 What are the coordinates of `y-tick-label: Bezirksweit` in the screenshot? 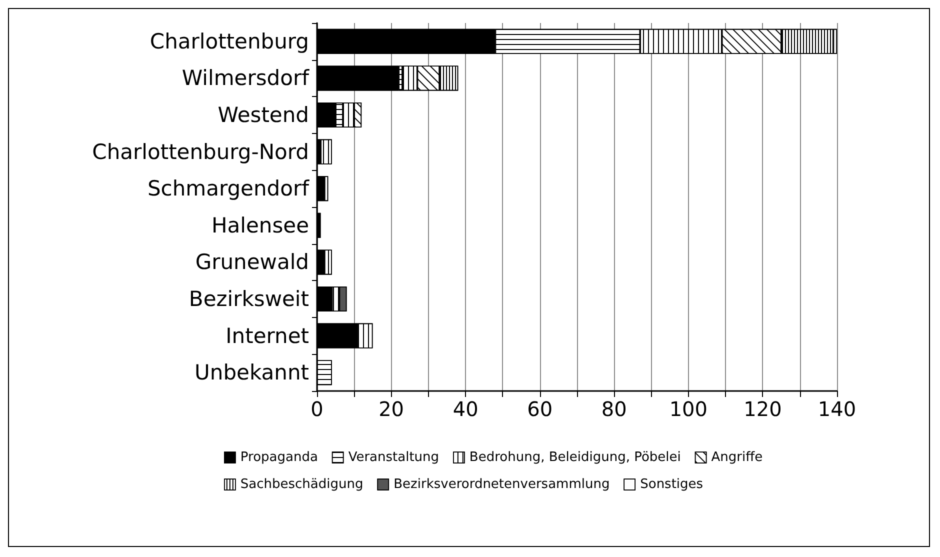 It's located at (248, 299).